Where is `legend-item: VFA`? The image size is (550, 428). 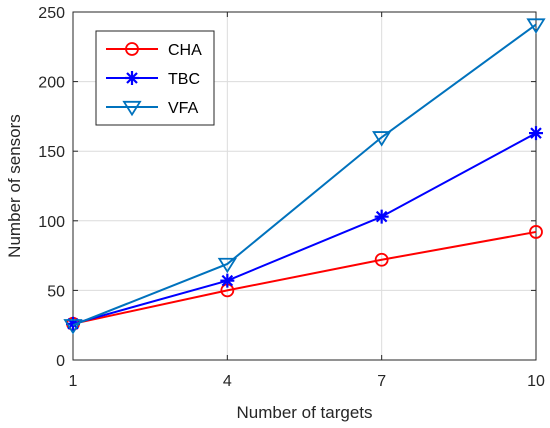
legend-item: VFA is located at coordinates (152, 108).